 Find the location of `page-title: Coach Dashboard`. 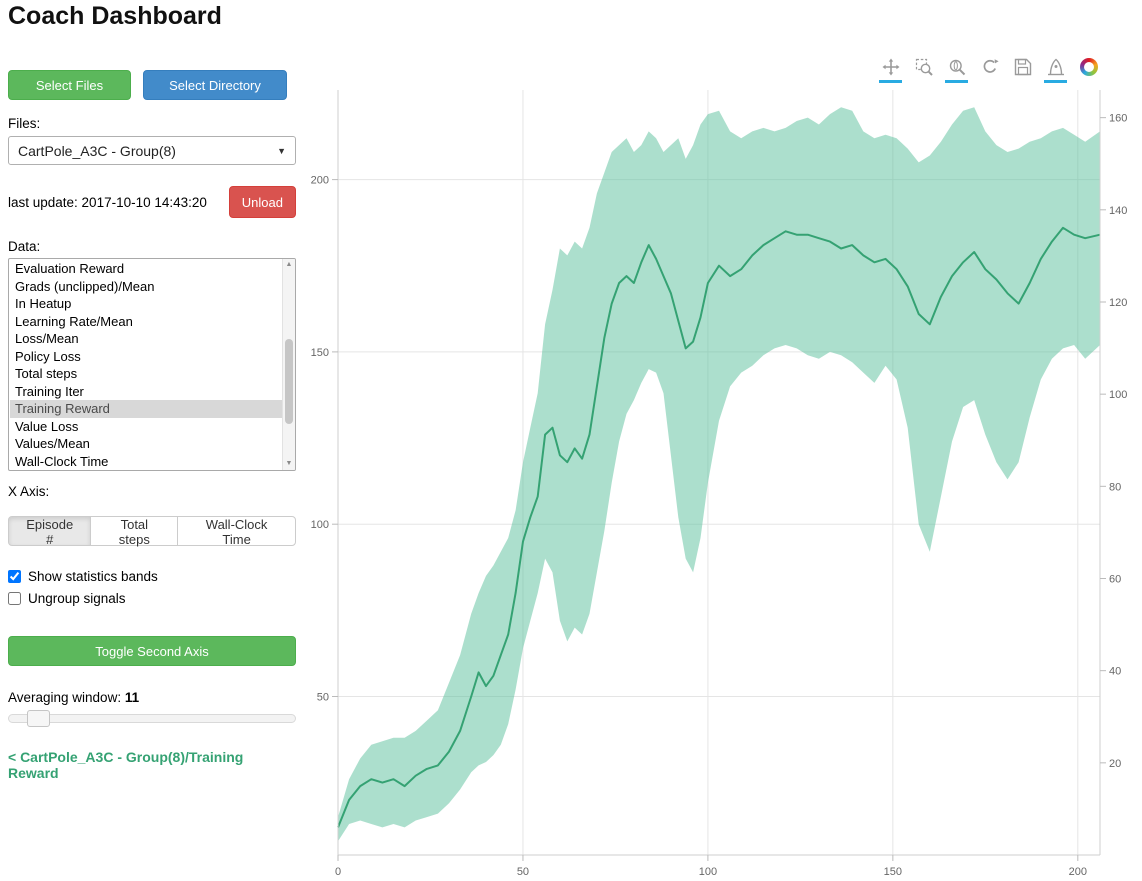

page-title: Coach Dashboard is located at coordinates (115, 16).